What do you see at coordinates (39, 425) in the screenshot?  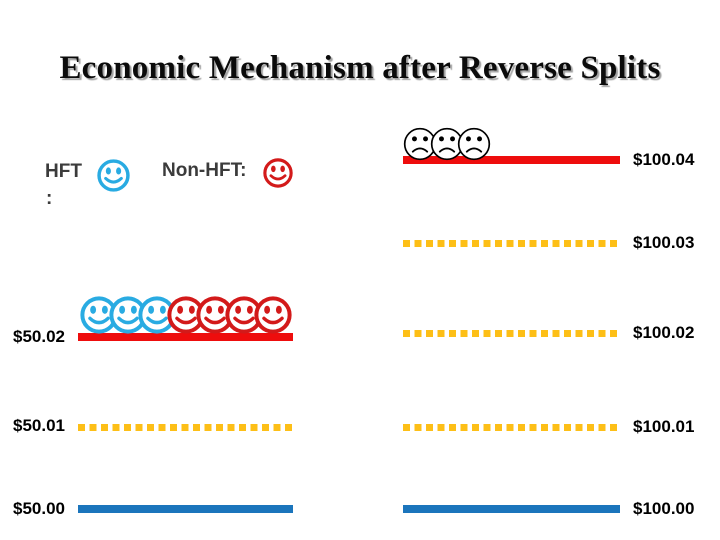 I see `price-label-50-01: $50.01` at bounding box center [39, 425].